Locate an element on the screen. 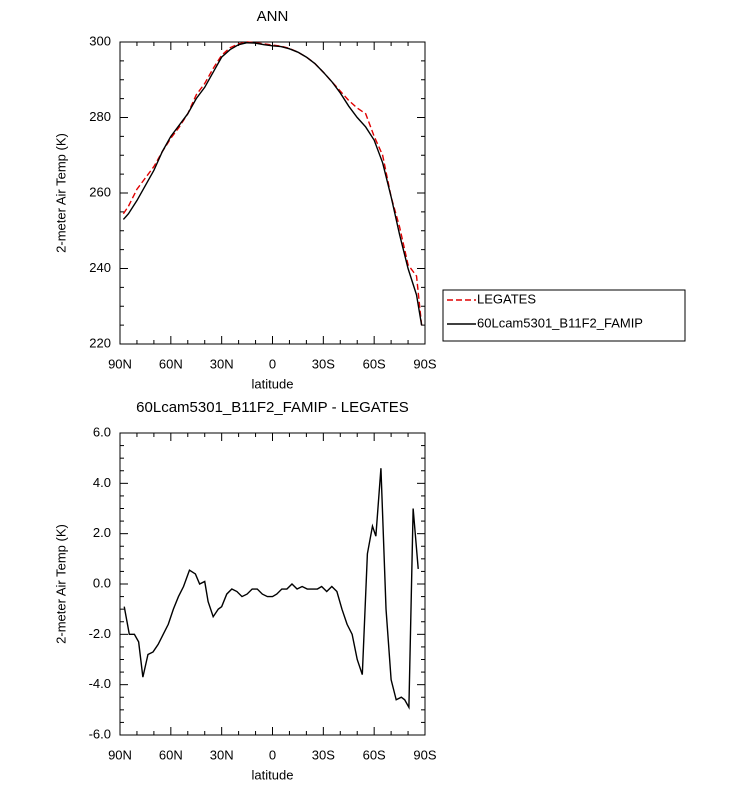 The width and height of the screenshot is (733, 797). y-tick-label: 260 is located at coordinates (100, 191).